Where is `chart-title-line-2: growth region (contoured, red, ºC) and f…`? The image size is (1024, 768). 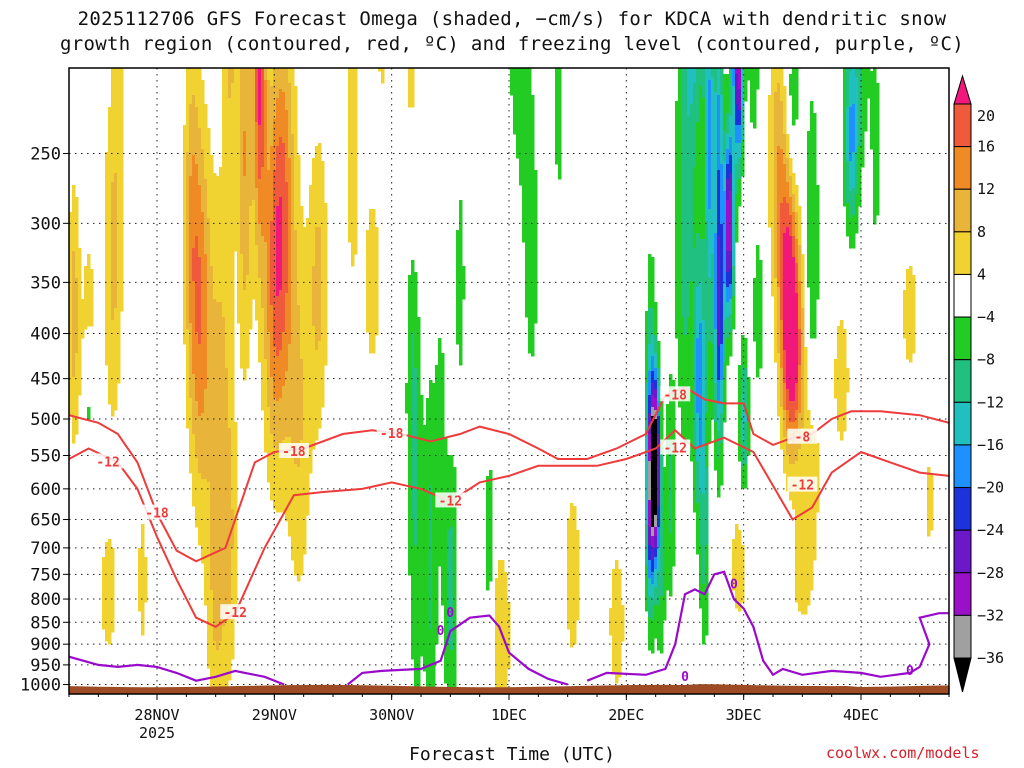 chart-title-line-2: growth region (contoured, red, ºC) and f… is located at coordinates (512, 44).